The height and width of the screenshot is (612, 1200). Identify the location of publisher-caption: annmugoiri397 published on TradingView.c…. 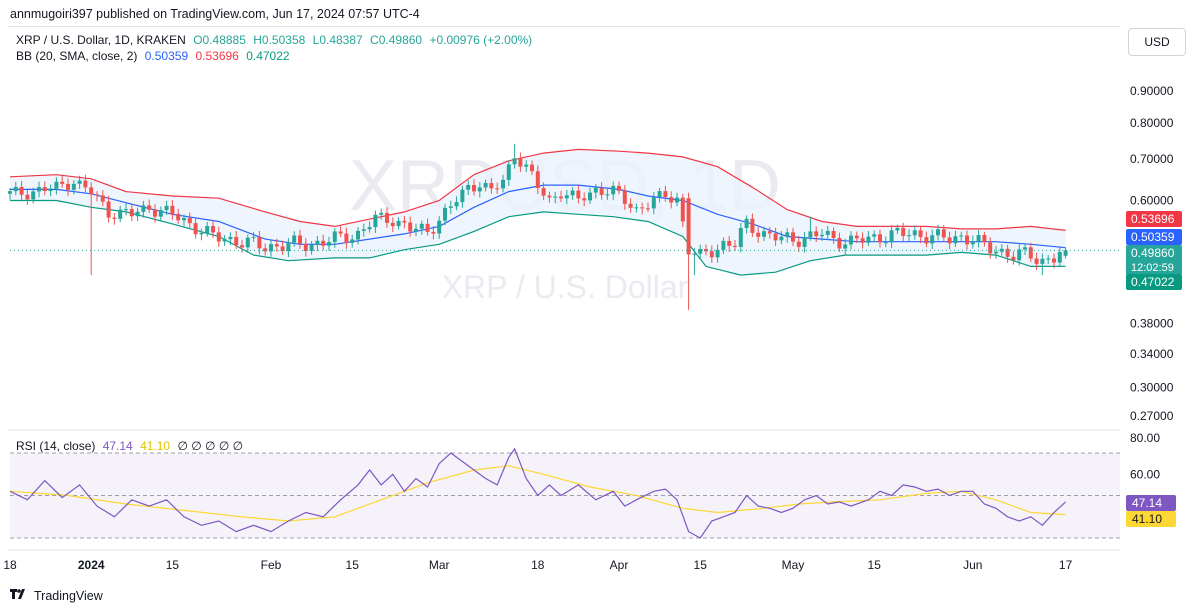
(215, 14).